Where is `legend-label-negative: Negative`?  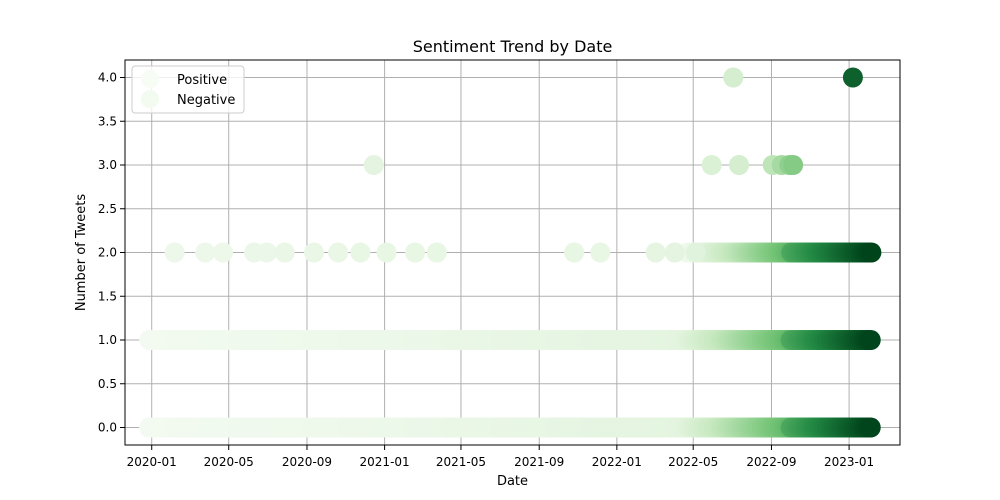
legend-label-negative: Negative is located at coordinates (206, 100).